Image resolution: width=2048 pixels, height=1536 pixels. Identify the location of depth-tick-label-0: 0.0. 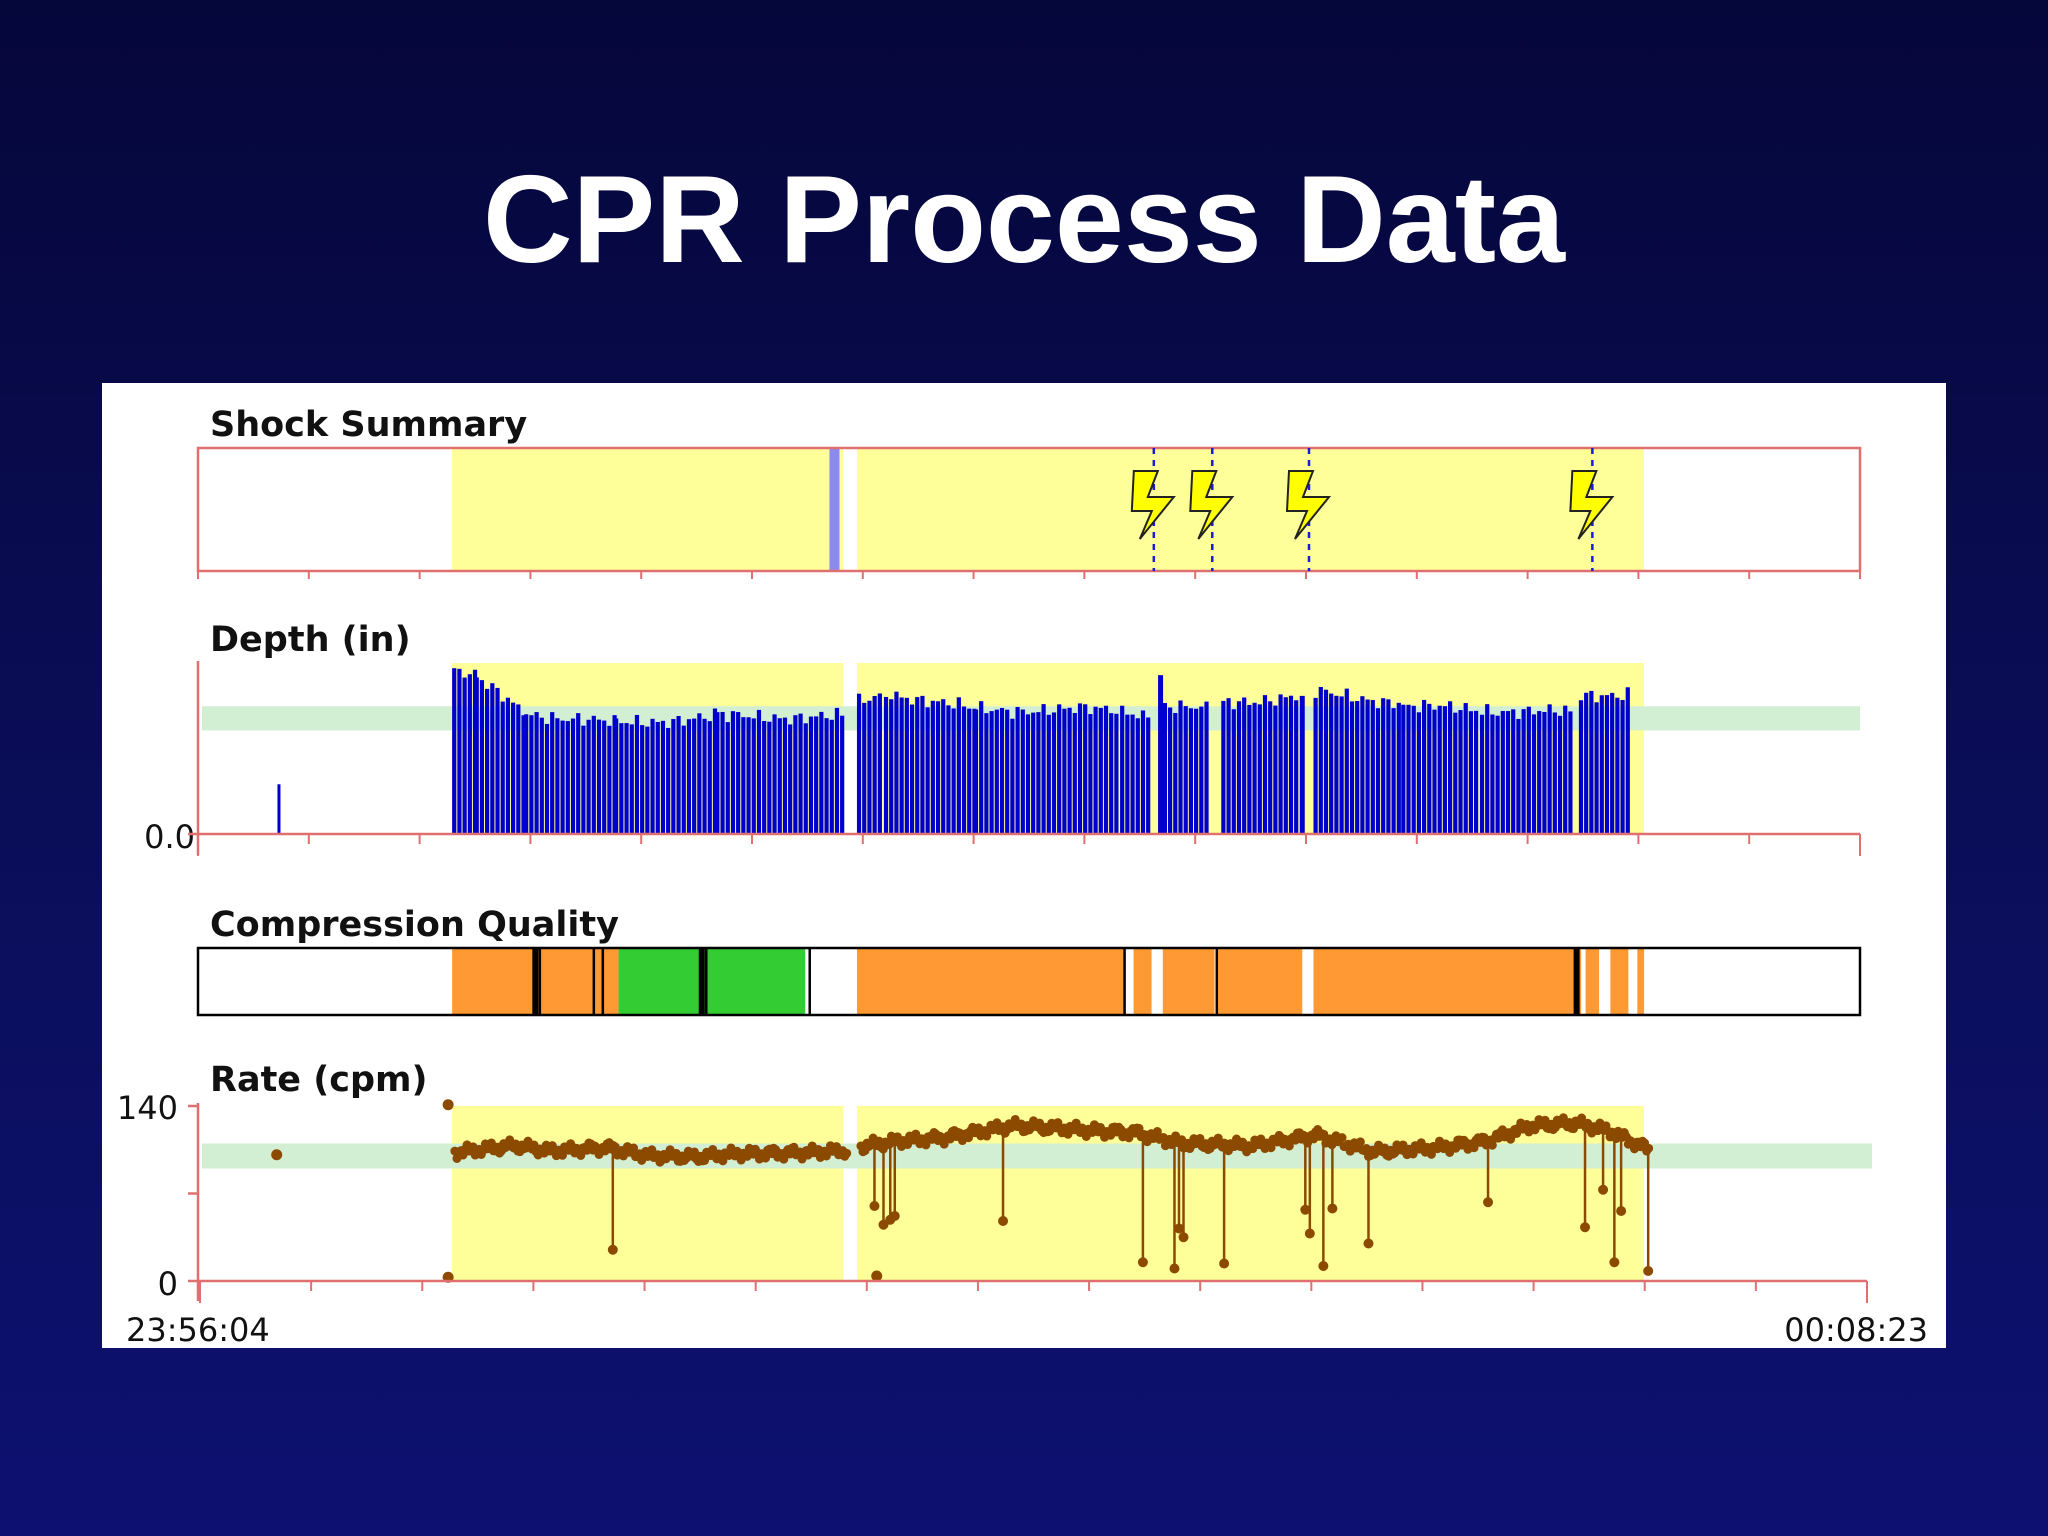
(169, 837).